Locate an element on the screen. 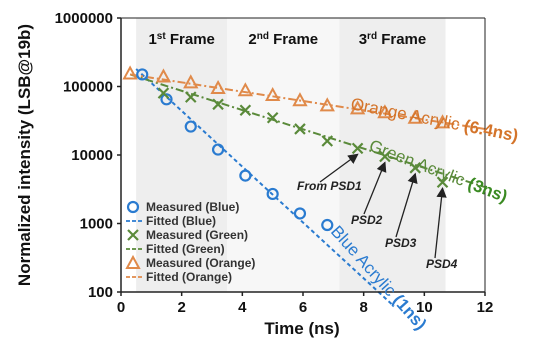  y-tick-label: 1000 is located at coordinates (96, 224).